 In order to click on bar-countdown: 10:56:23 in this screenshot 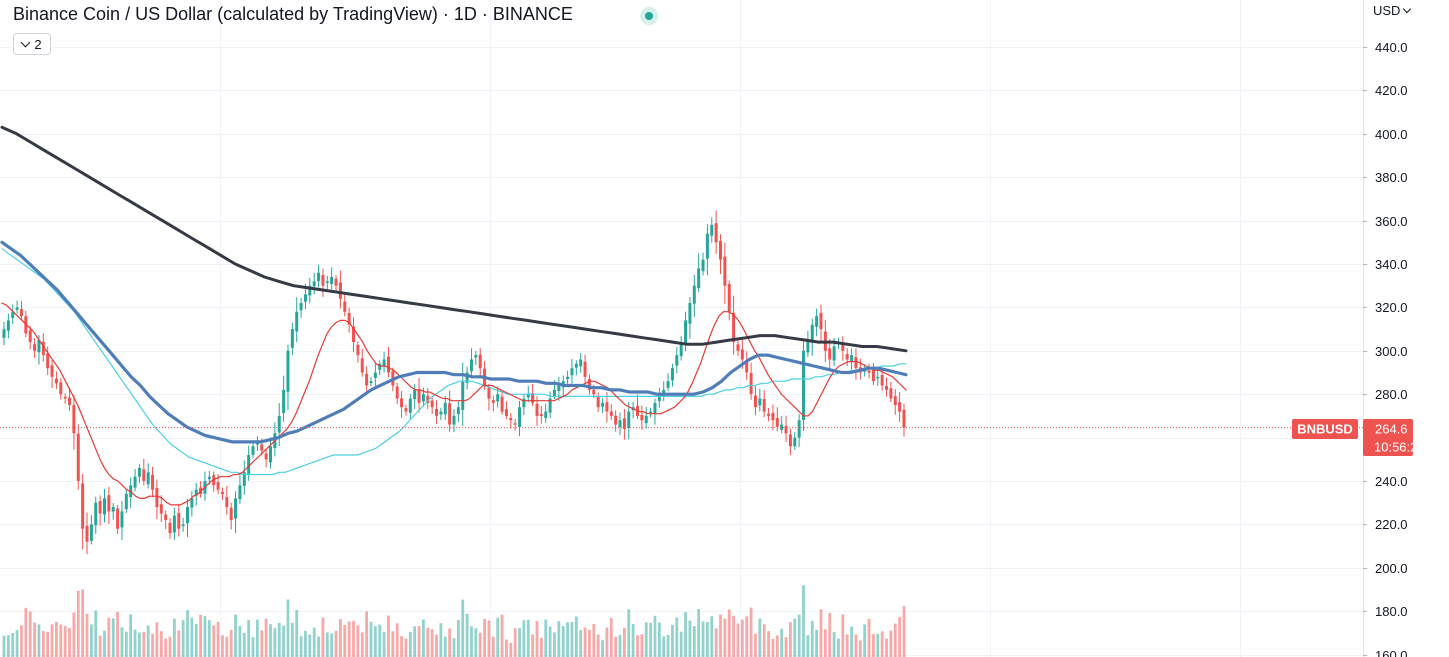, I will do `click(1399, 447)`.